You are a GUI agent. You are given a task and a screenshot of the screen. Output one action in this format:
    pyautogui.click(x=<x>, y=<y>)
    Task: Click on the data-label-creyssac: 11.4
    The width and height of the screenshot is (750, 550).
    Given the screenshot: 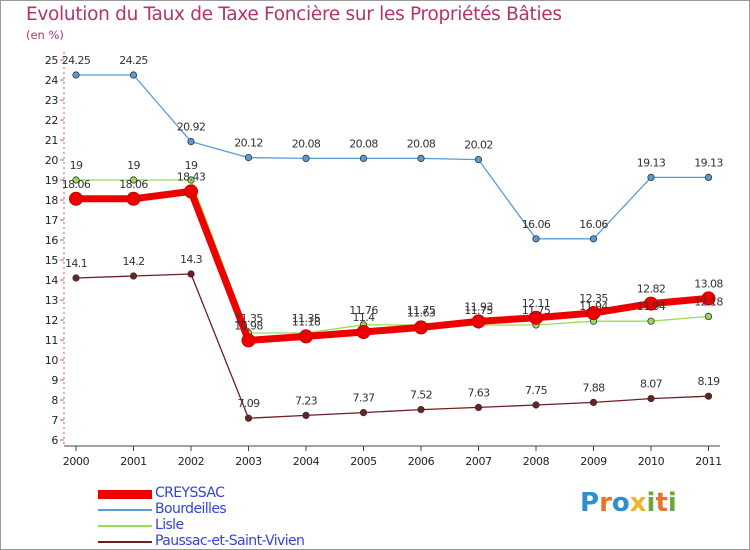 What is the action you would take?
    pyautogui.click(x=363, y=317)
    